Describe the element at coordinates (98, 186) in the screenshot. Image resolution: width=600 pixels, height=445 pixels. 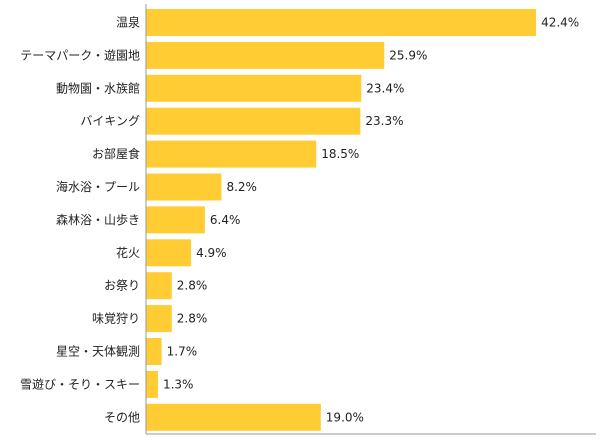
I see `category-label-5: 海水浴・プール` at that location.